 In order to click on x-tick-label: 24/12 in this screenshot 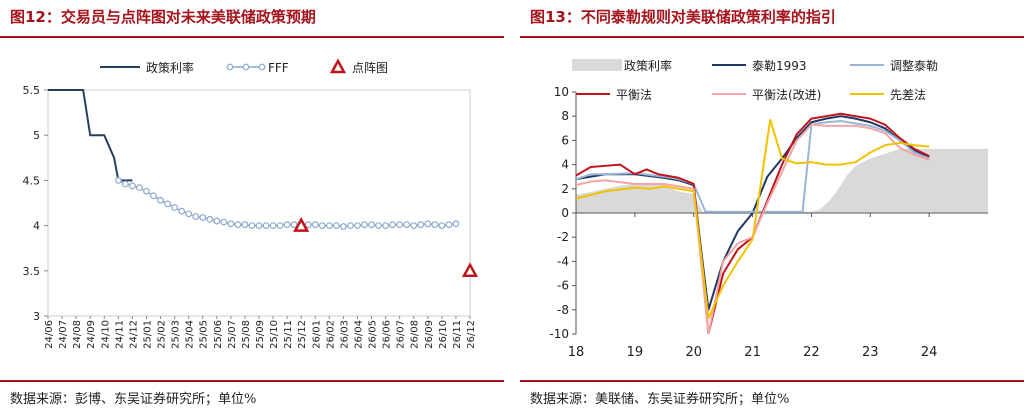, I will do `click(133, 334)`.